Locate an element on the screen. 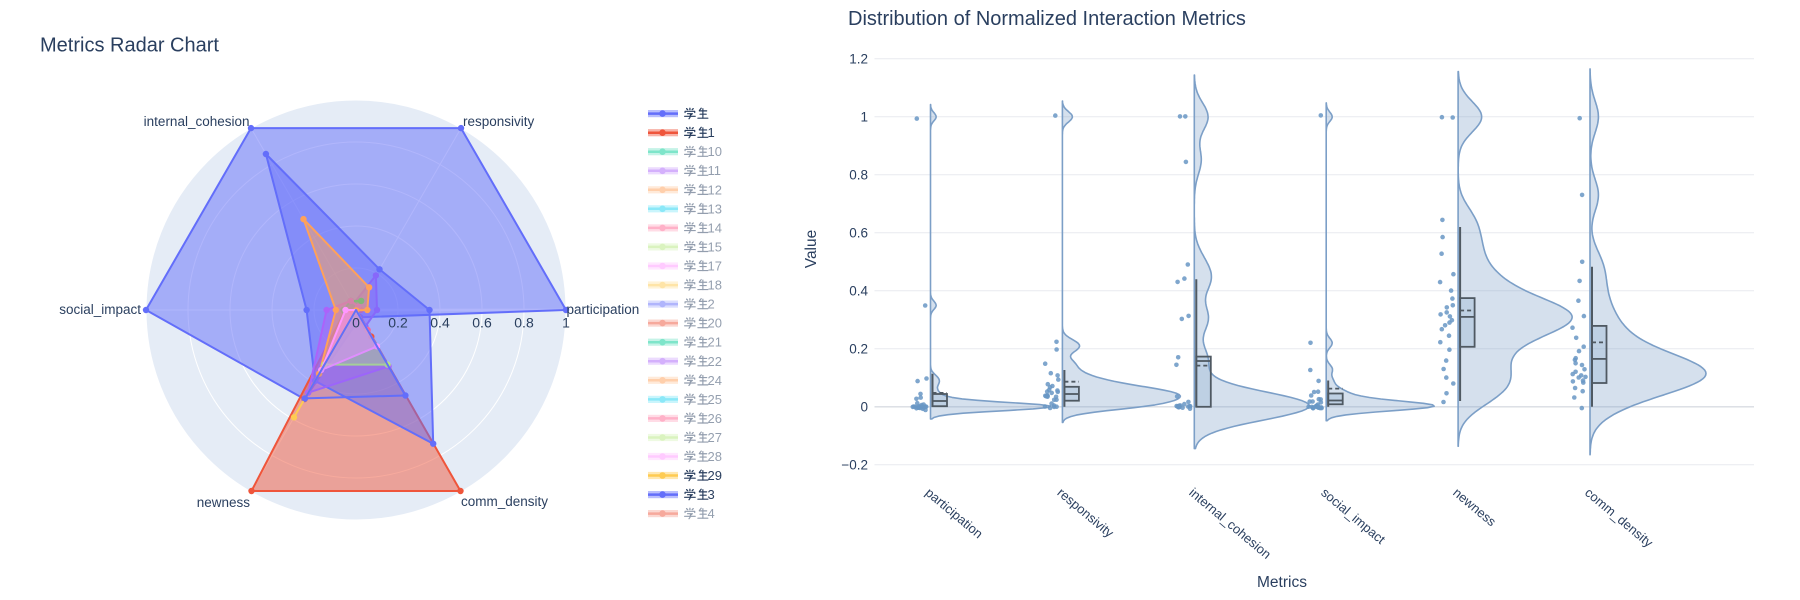 The width and height of the screenshot is (1800, 600). svg-text: 17 is located at coordinates (715, 266).